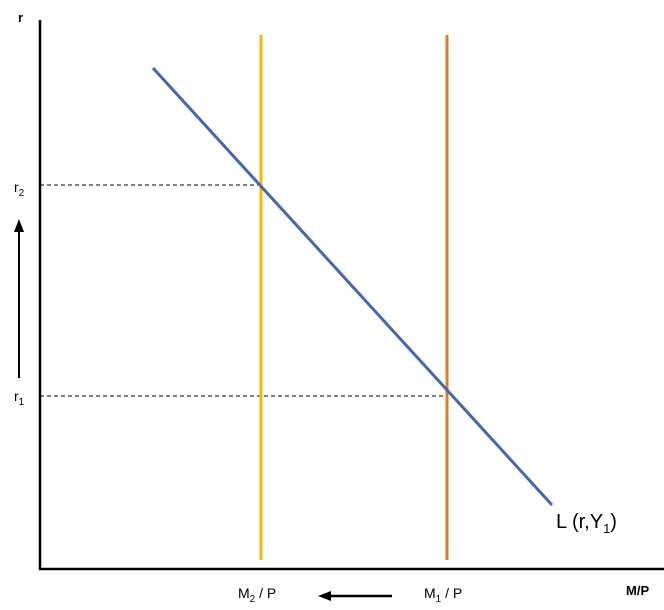  I want to click on demand-curve-label: L (r,Y1), so click(586, 523).